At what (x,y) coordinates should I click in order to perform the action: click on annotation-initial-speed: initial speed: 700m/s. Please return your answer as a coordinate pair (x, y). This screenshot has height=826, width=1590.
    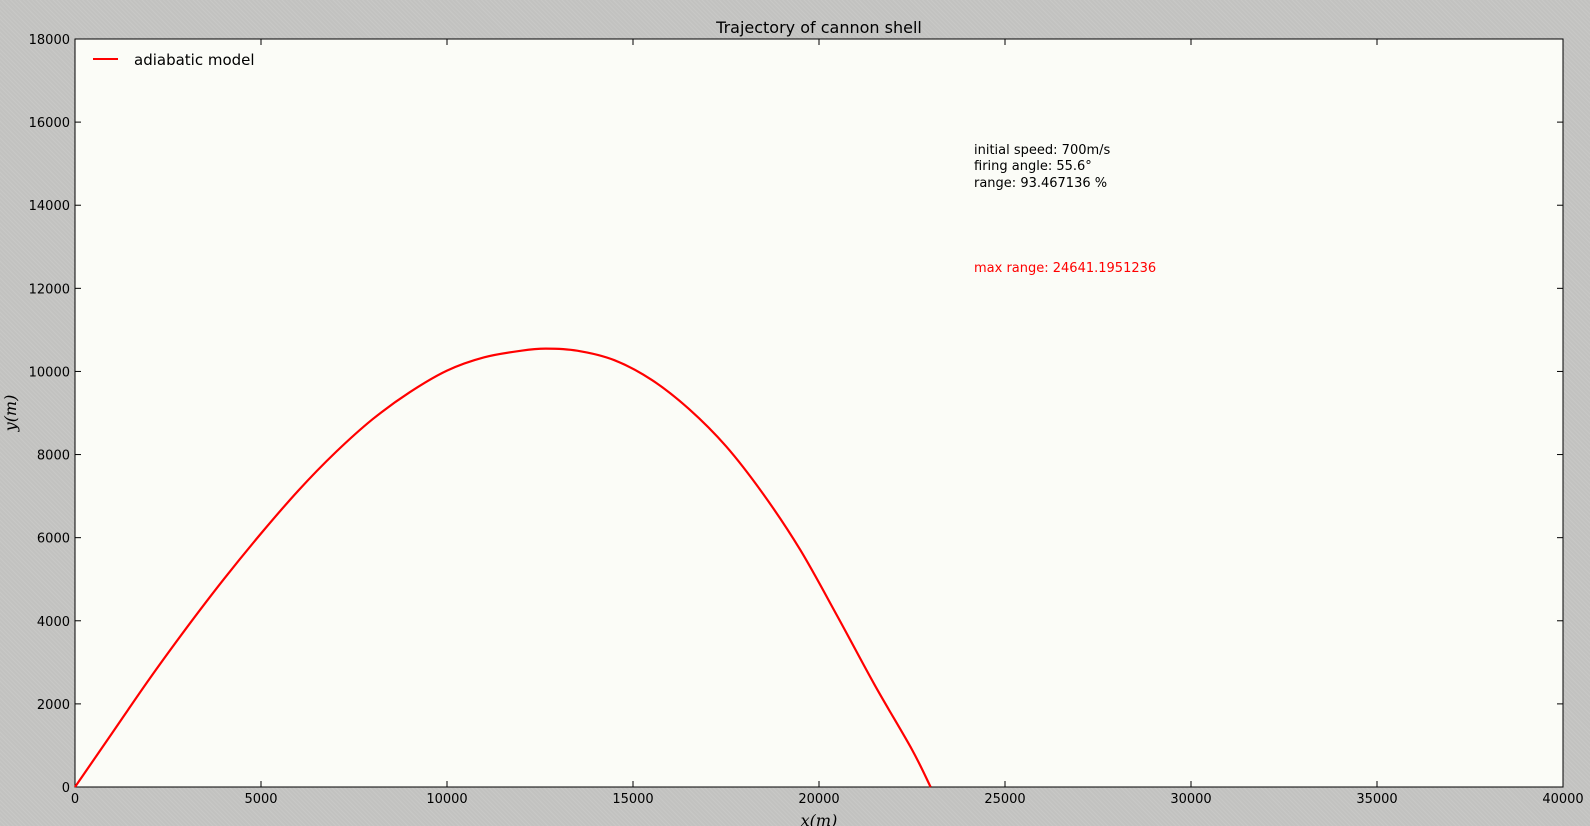
    Looking at the image, I should click on (1042, 150).